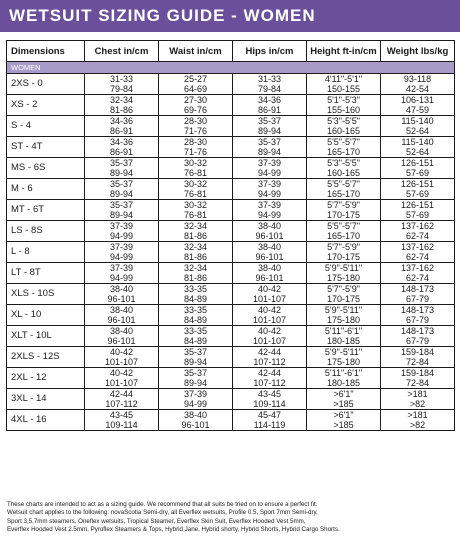 Image resolution: width=460 pixels, height=546 pixels. What do you see at coordinates (343, 226) in the screenshot?
I see `height-imperial-value: 5'5"-5'7"` at bounding box center [343, 226].